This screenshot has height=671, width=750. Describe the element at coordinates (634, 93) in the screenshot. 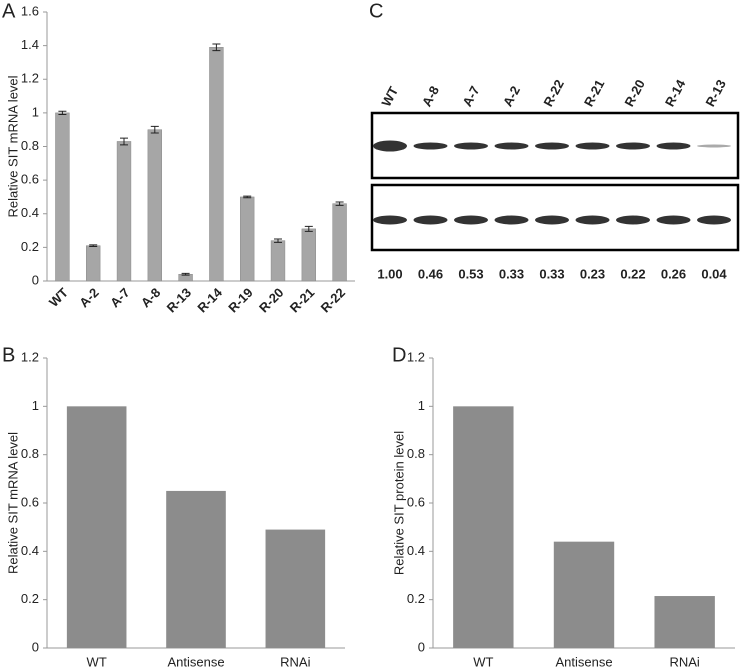

I see `lane-label: R-20` at that location.